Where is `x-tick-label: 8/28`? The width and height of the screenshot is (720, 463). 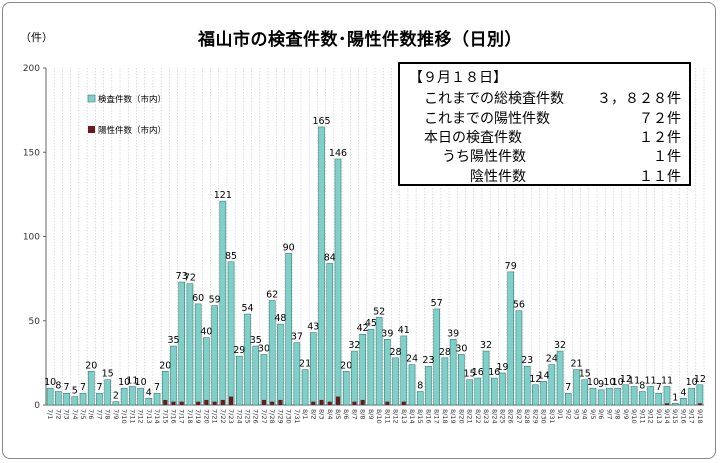
x-tick-label: 8/28 is located at coordinates (527, 416).